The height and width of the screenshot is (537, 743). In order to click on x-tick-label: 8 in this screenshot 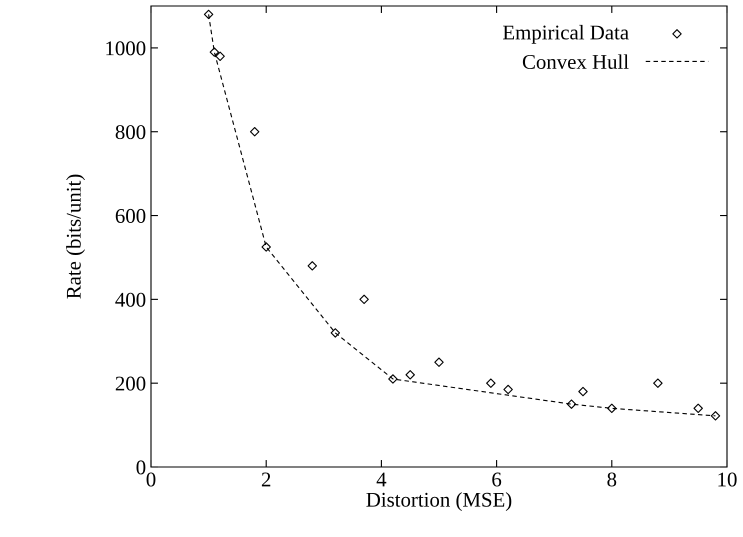, I will do `click(611, 479)`.